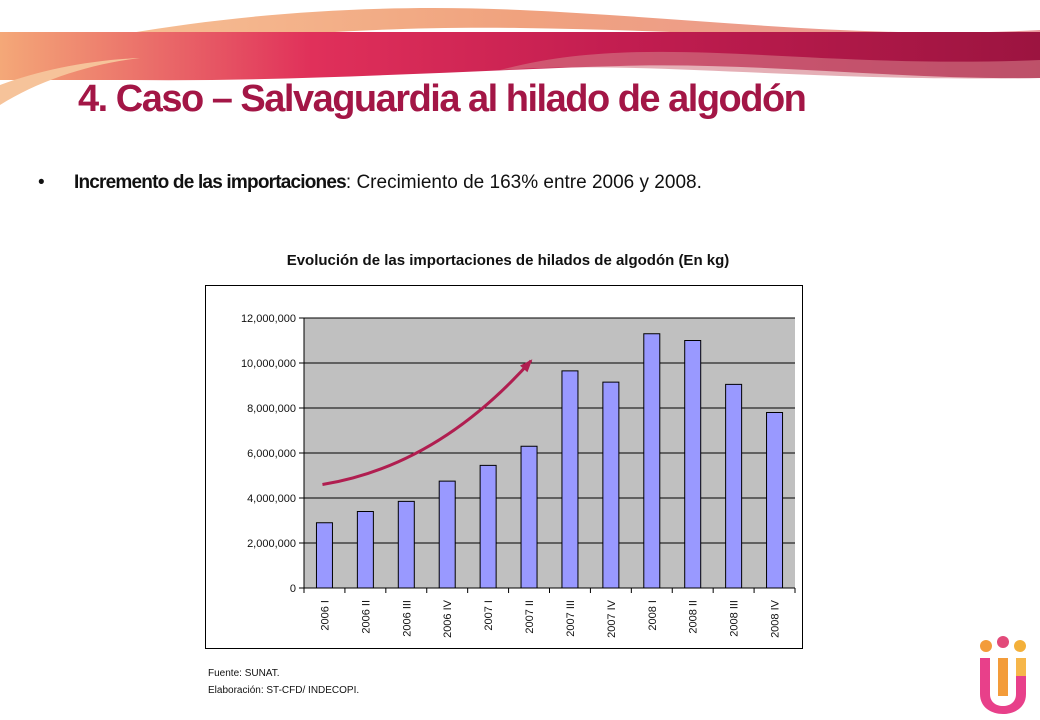  Describe the element at coordinates (325, 615) in the screenshot. I see `x-tick-label: 2006 I` at that location.